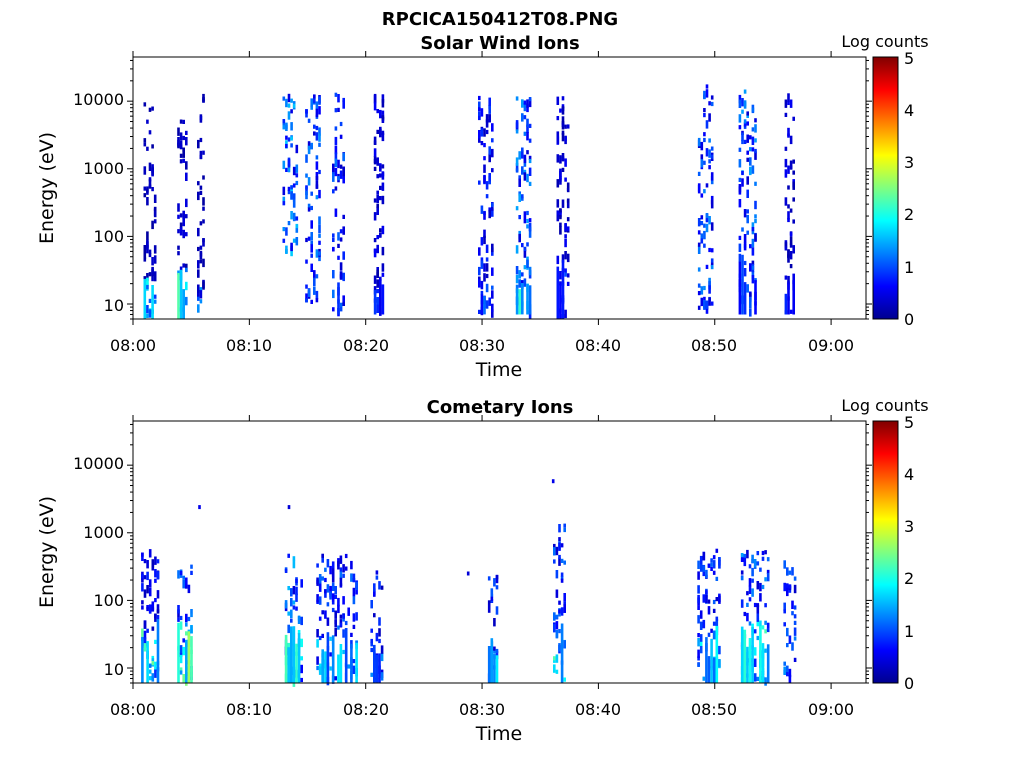  What do you see at coordinates (909, 683) in the screenshot?
I see `colorbar-tick-label: 0` at bounding box center [909, 683].